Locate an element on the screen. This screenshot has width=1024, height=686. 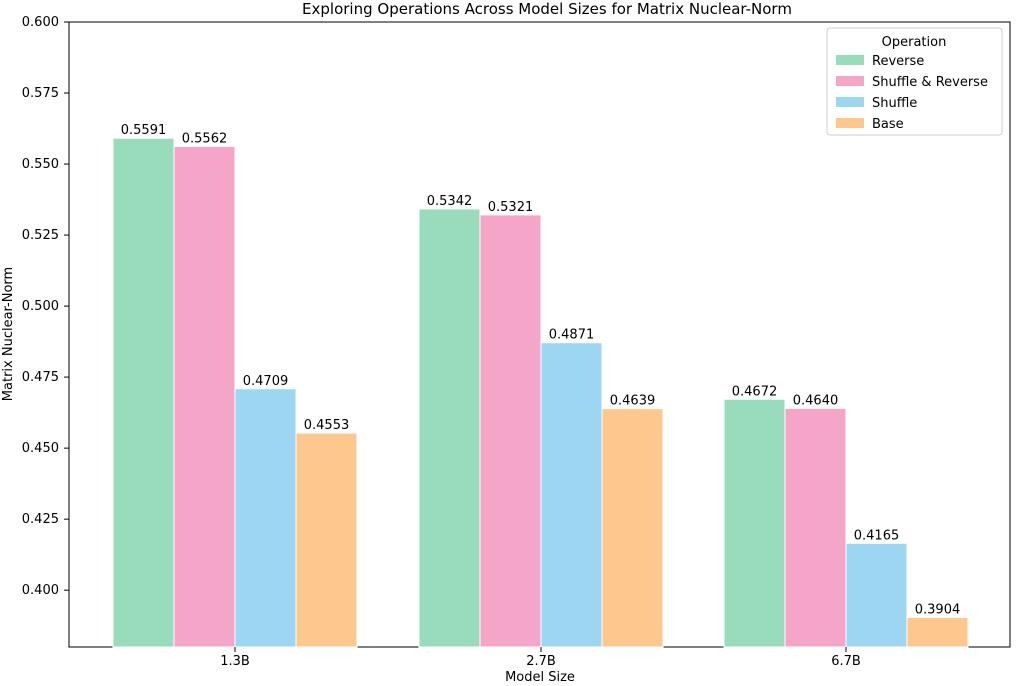
bar-value-label: 0.5562 is located at coordinates (205, 138).